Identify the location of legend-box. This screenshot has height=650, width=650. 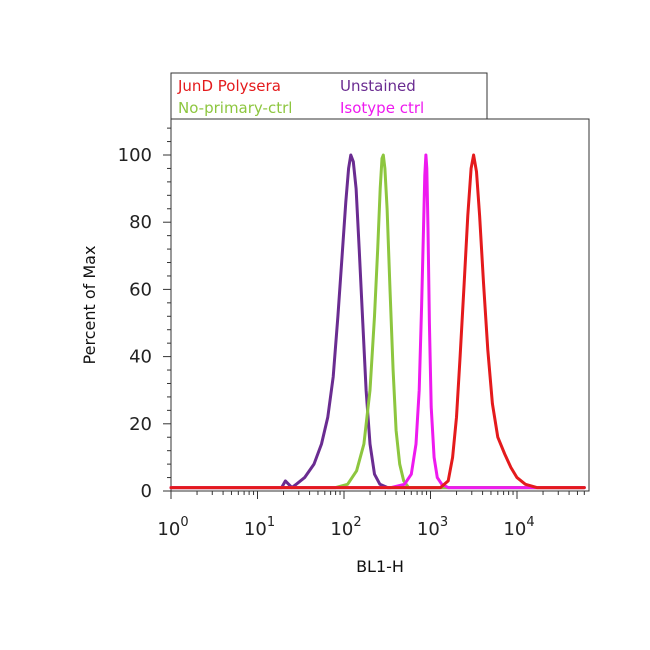
(329, 96).